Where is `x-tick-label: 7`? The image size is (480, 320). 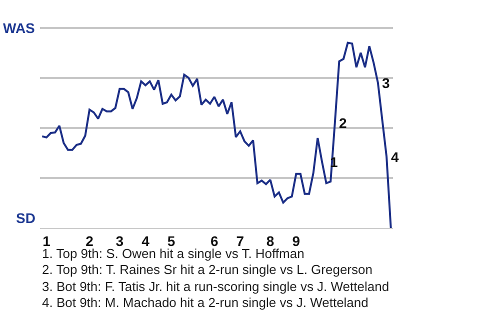 x-tick-label: 7 is located at coordinates (240, 240).